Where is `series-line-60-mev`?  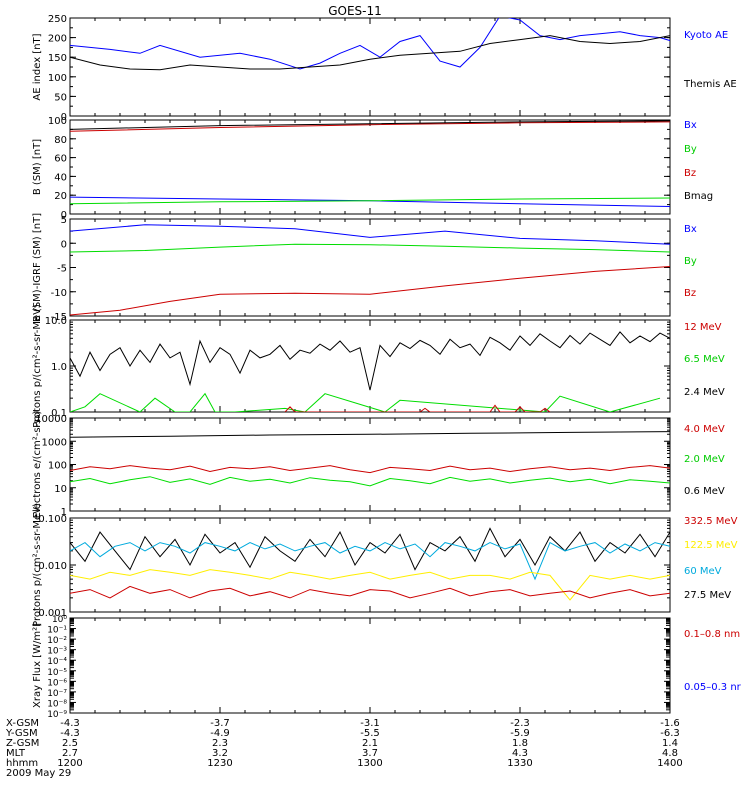
series-line-60-mev is located at coordinates (370, 561).